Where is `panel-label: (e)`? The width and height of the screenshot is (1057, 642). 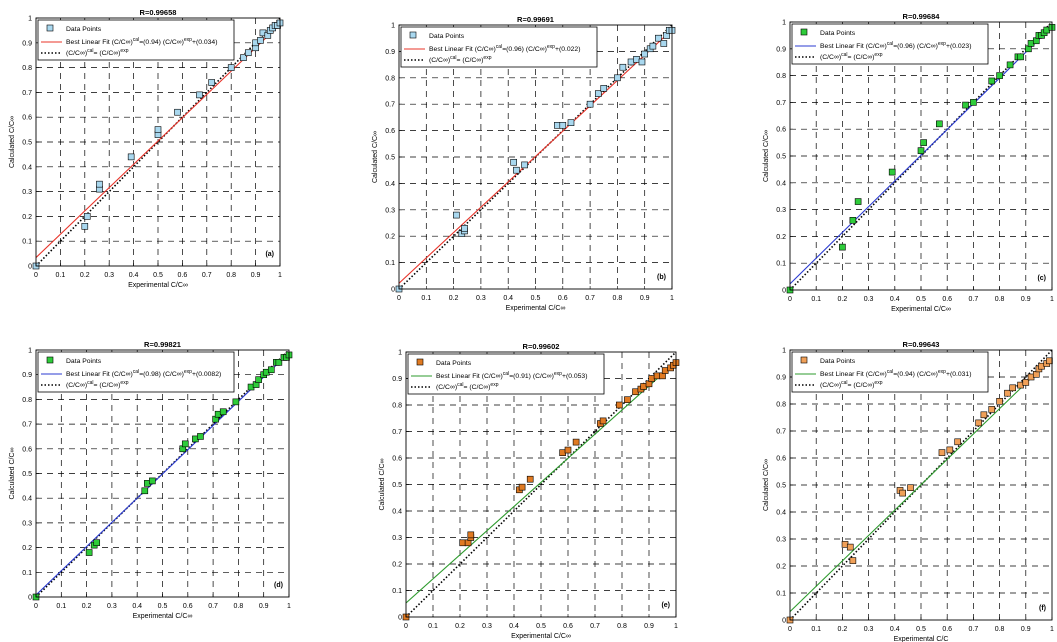 panel-label: (e) is located at coordinates (665, 605).